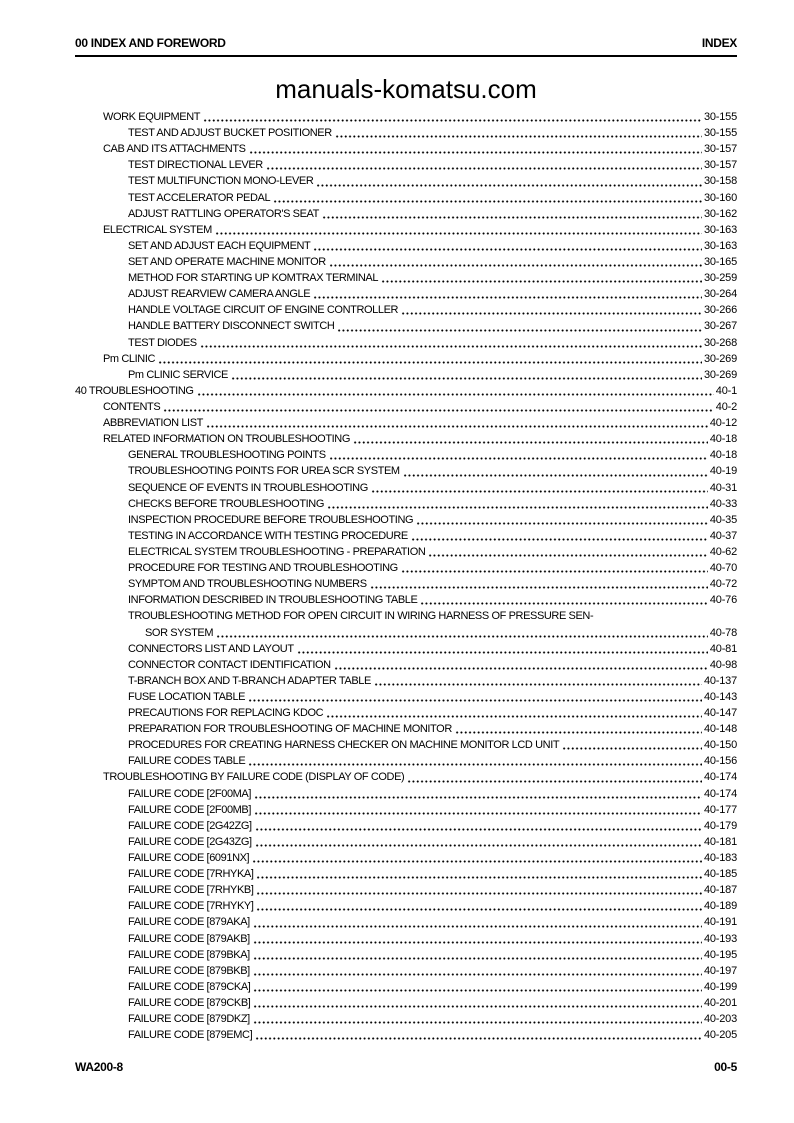 This screenshot has height=1123, width=794. Describe the element at coordinates (406, 874) in the screenshot. I see `toc-entry: FAILURE CODE [7RHYKA] 40-185` at that location.